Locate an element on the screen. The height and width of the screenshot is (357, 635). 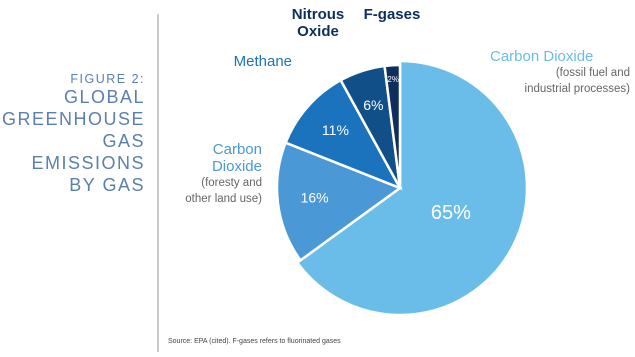
title-line: EMISSIONS is located at coordinates (88, 163).